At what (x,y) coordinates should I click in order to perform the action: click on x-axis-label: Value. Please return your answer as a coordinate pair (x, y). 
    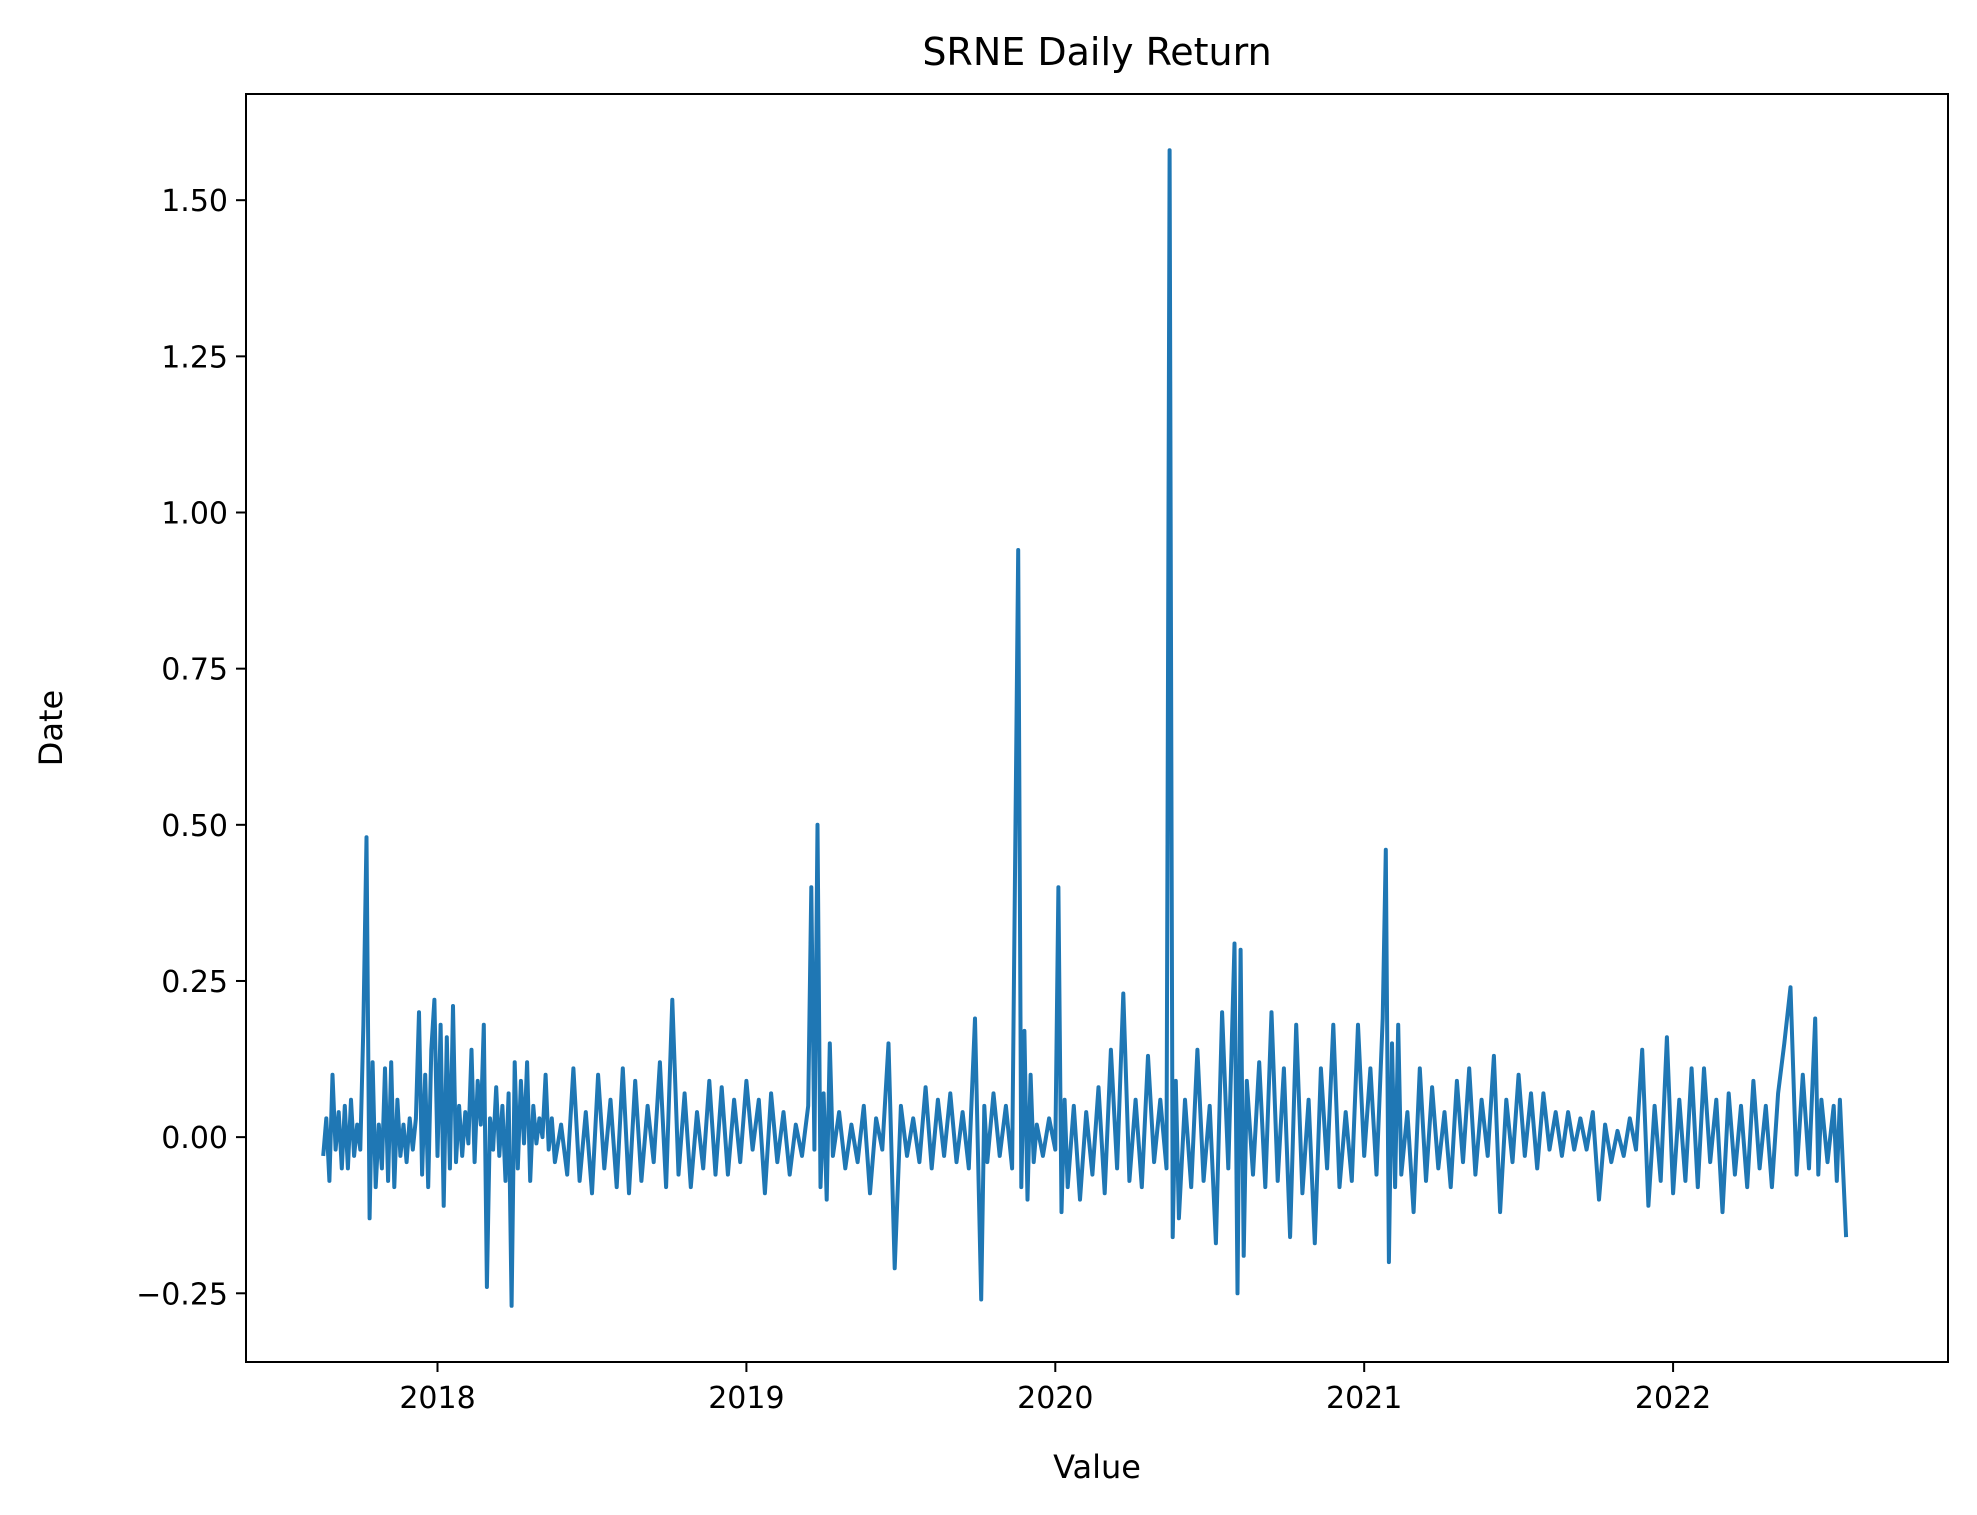
    Looking at the image, I should click on (1097, 1467).